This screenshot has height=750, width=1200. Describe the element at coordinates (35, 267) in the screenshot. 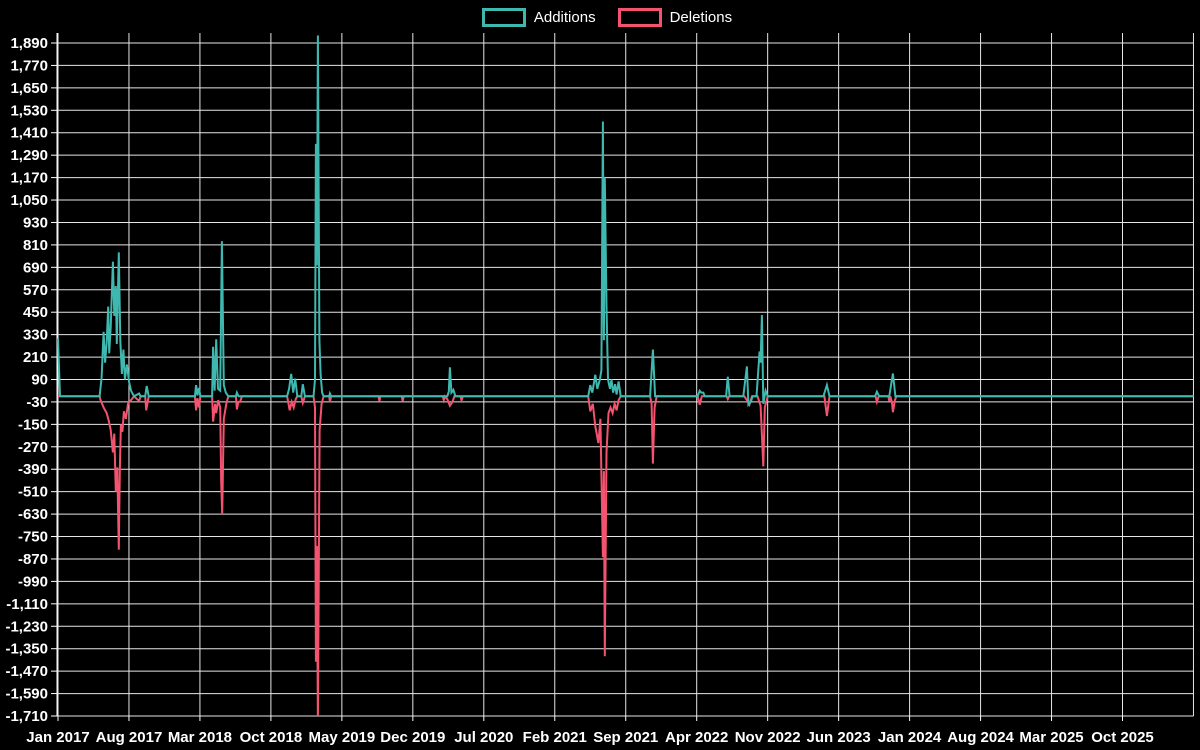

I see `svg-text: 690` at that location.